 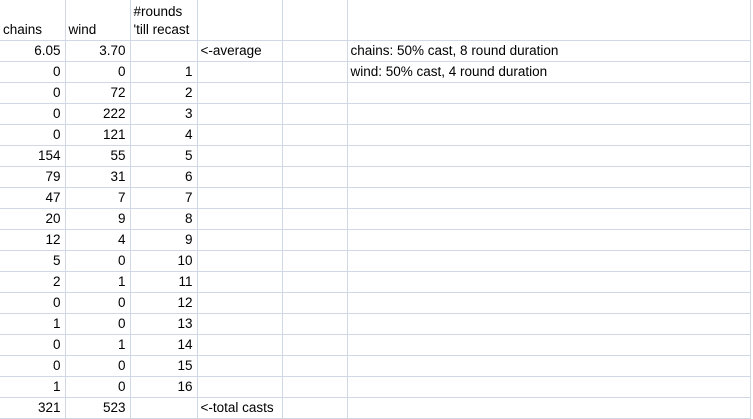 What do you see at coordinates (98, 177) in the screenshot?
I see `cell-wind: 31` at bounding box center [98, 177].